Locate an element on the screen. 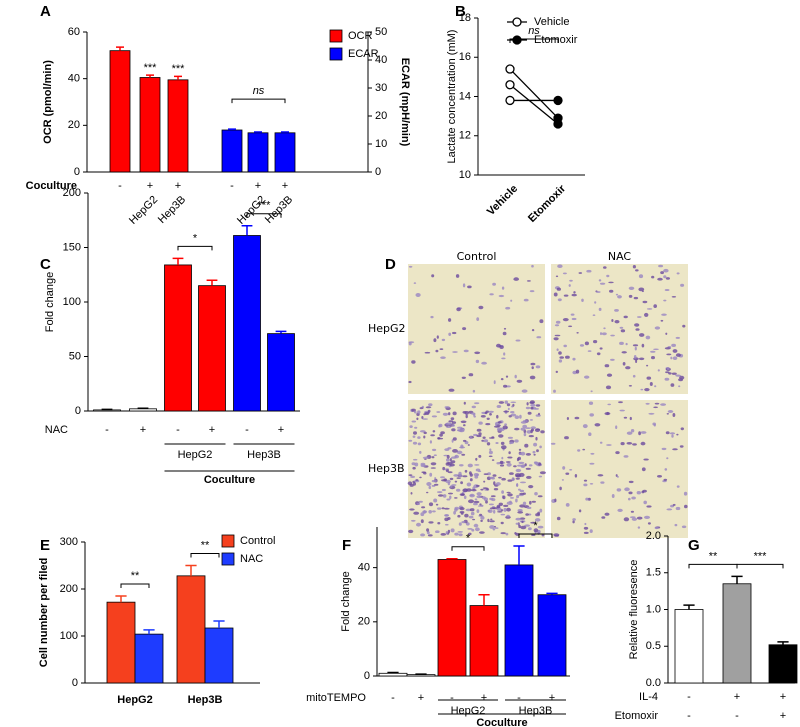 Image resolution: width=800 pixels, height=727 pixels. row-label: Etomoxir is located at coordinates (637, 716).